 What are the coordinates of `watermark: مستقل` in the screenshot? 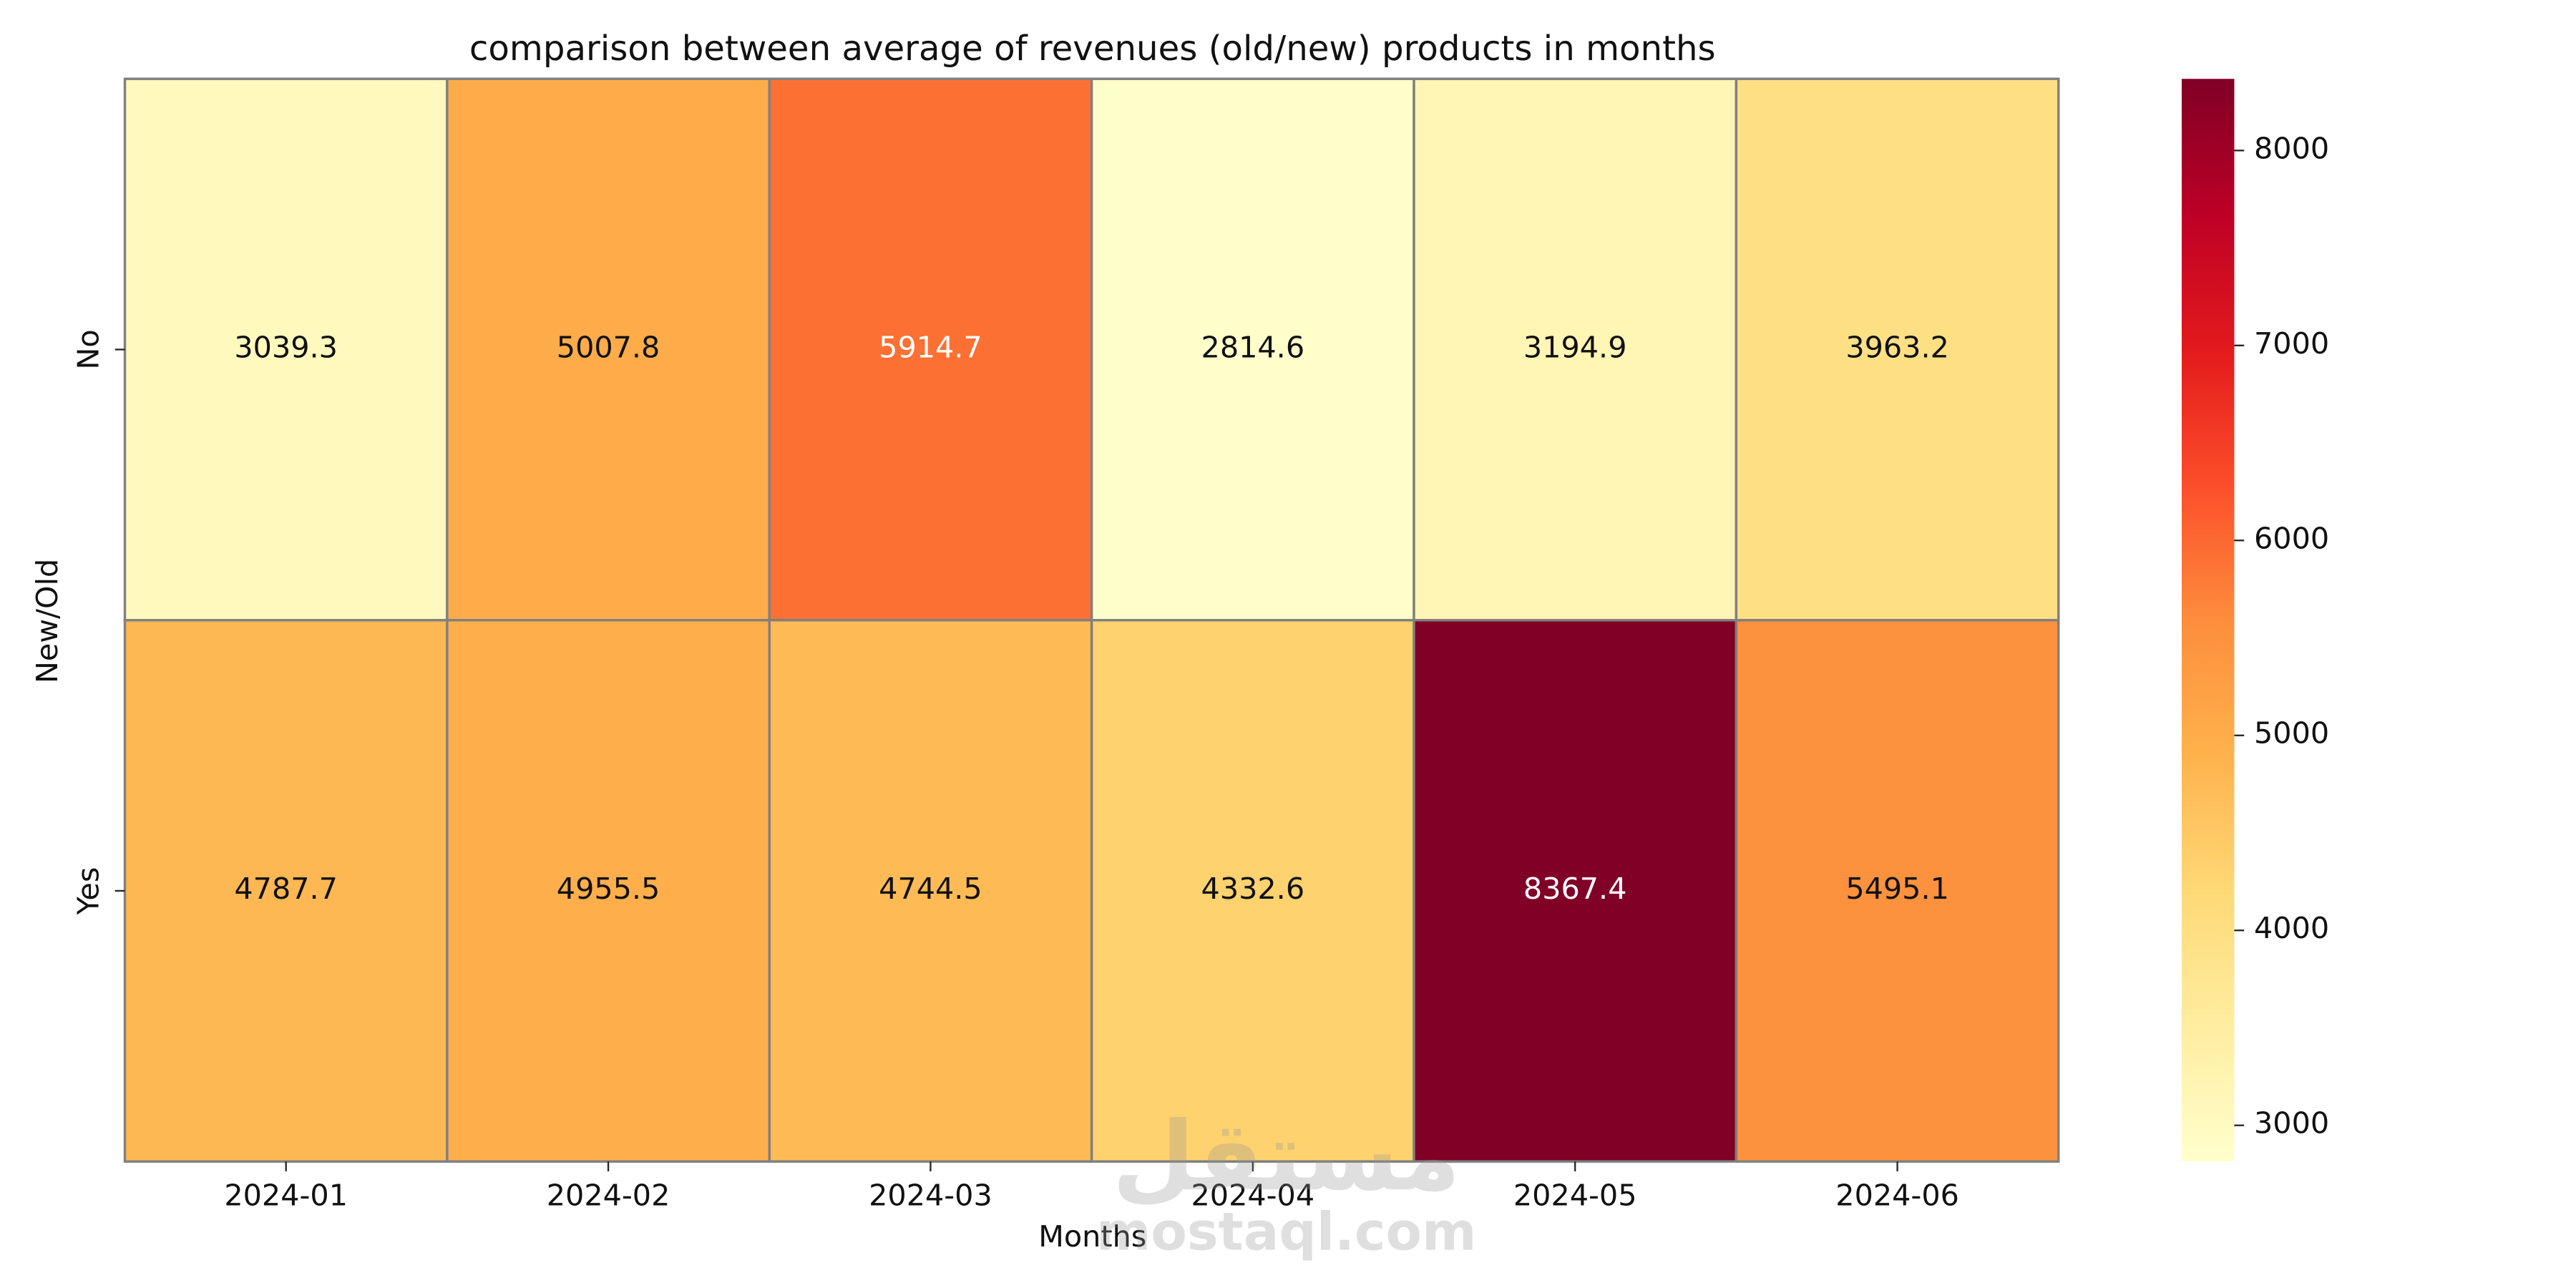 It's located at (1286, 1156).